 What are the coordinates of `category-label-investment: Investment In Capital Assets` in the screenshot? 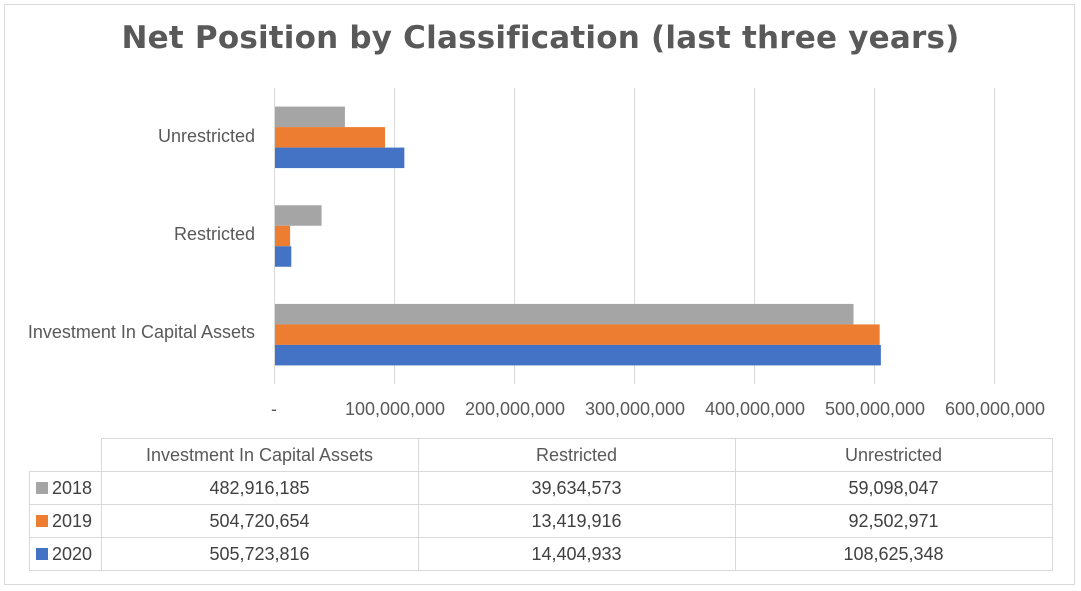 It's located at (141, 332).